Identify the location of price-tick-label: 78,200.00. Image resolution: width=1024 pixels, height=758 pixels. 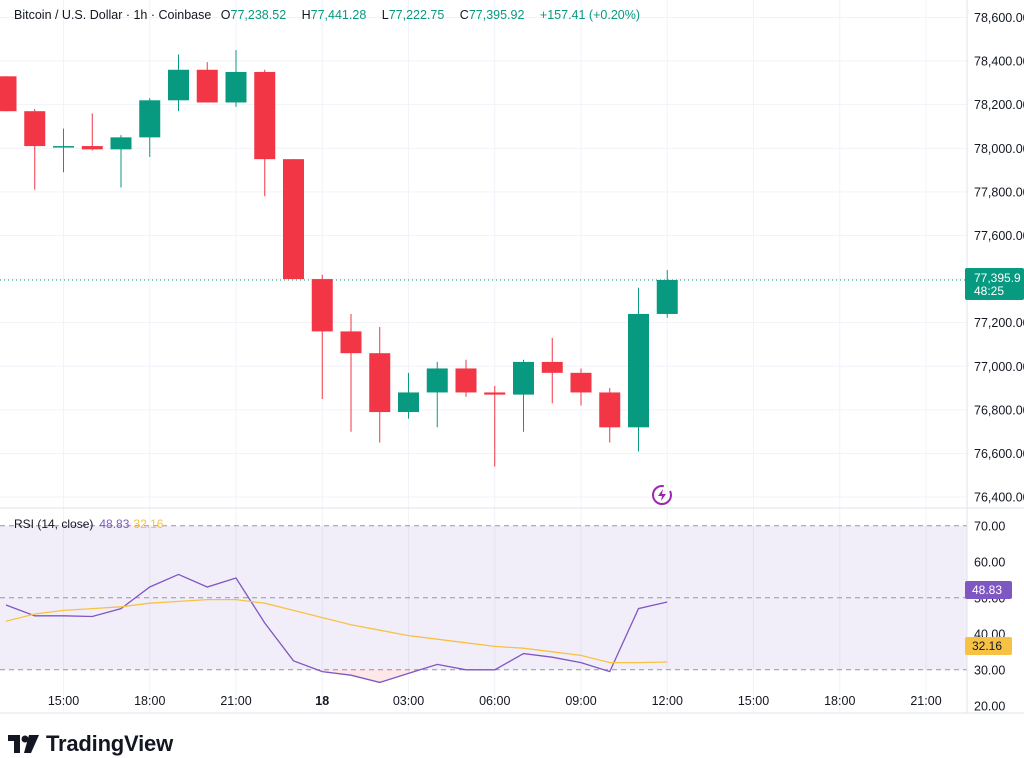
(999, 105).